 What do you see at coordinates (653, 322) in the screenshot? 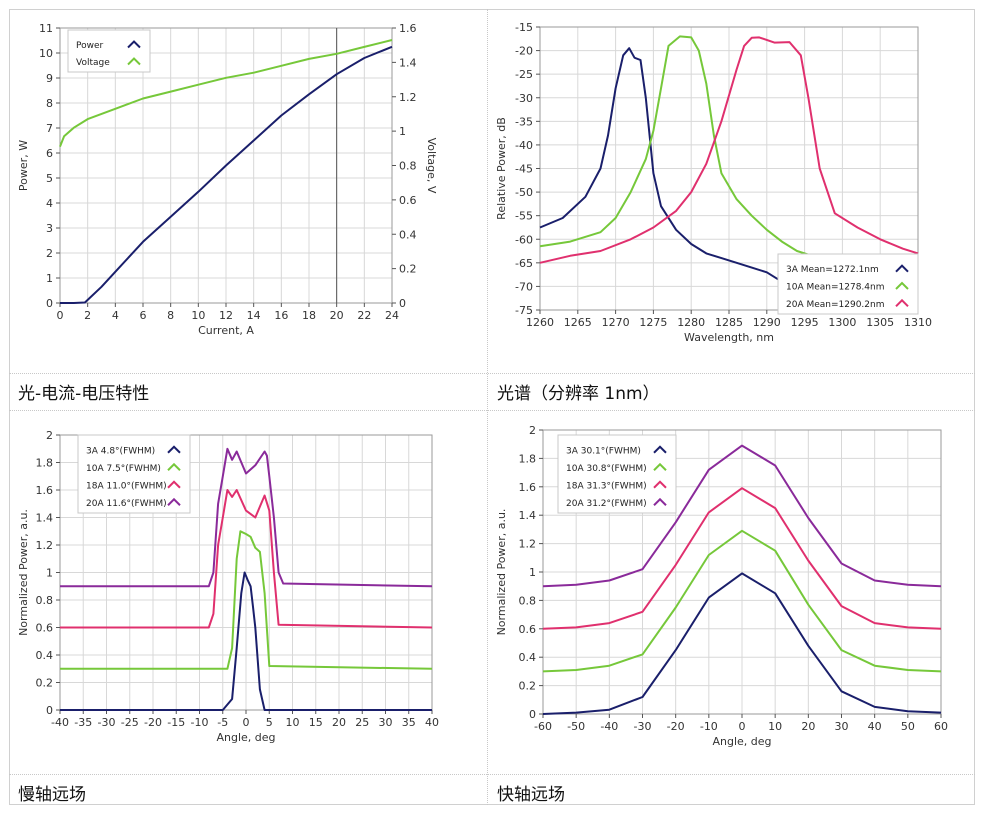
I see `x-tick-label: 1275` at bounding box center [653, 322].